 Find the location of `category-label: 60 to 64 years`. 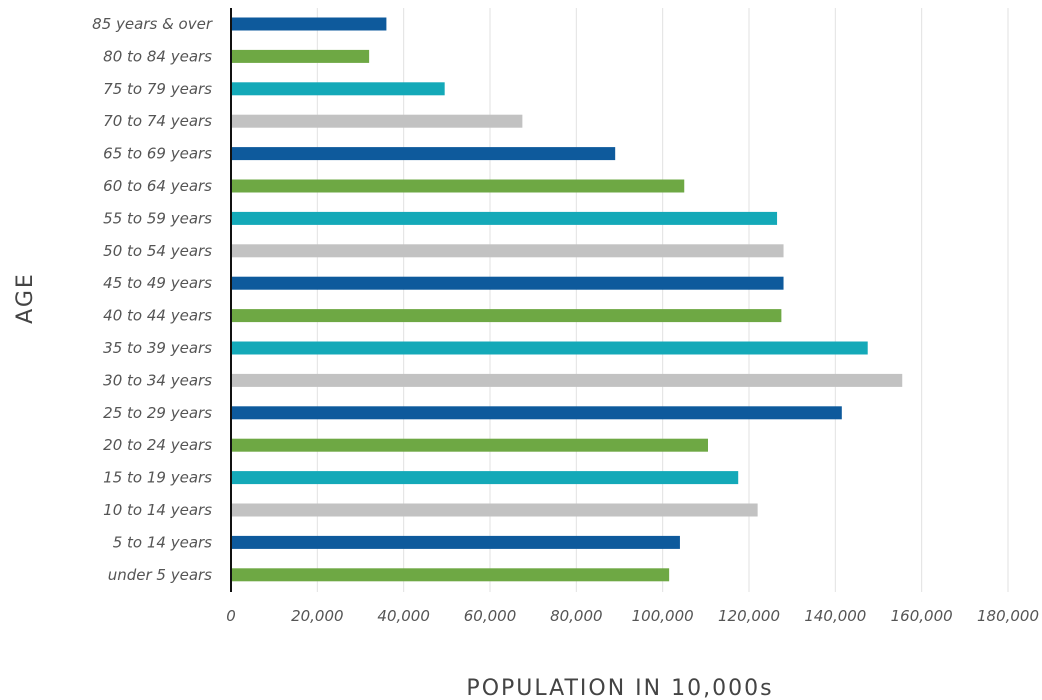

category-label: 60 to 64 years is located at coordinates (157, 186).